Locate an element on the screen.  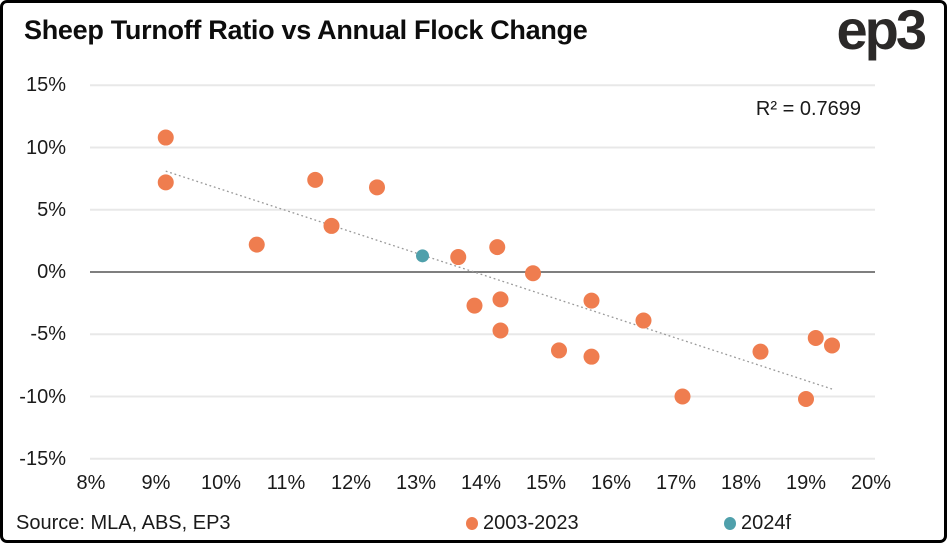
x-tick-label: 15% is located at coordinates (546, 483).